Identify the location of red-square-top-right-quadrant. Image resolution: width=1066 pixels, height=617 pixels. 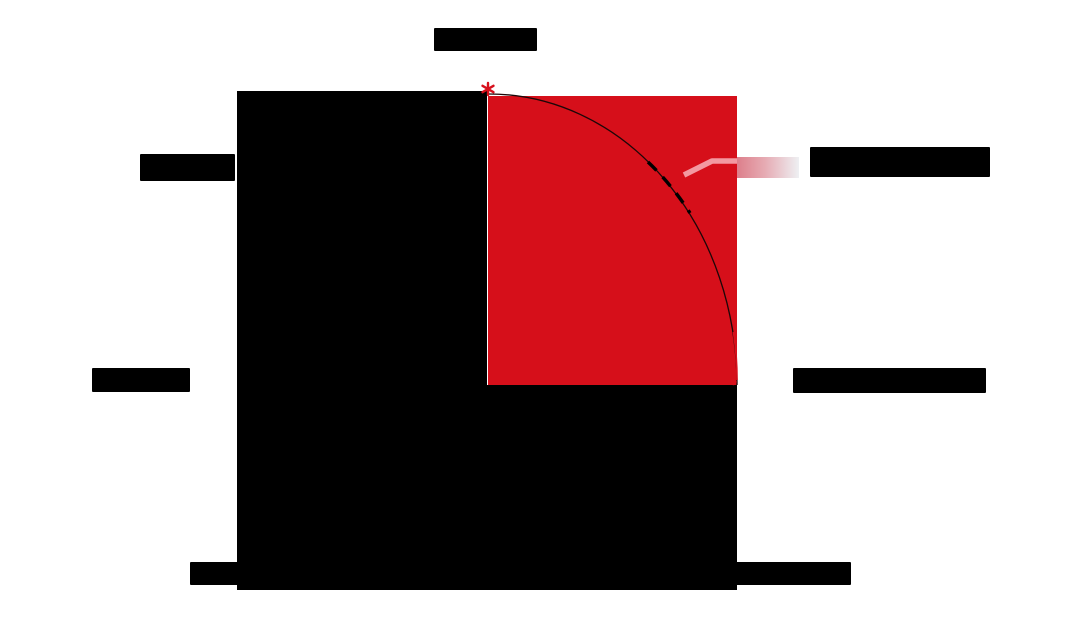
(612, 240).